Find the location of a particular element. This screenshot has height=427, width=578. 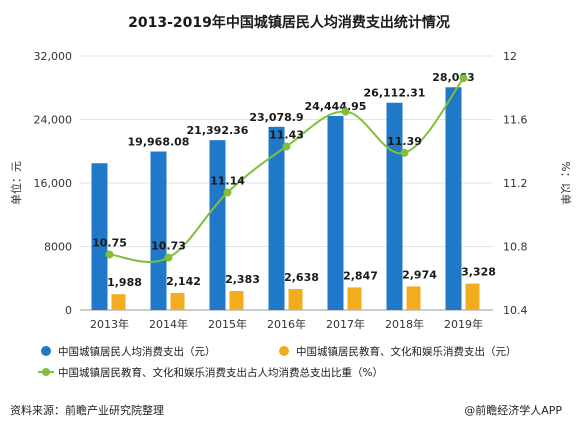

ratio-label: 11.39 is located at coordinates (404, 141).